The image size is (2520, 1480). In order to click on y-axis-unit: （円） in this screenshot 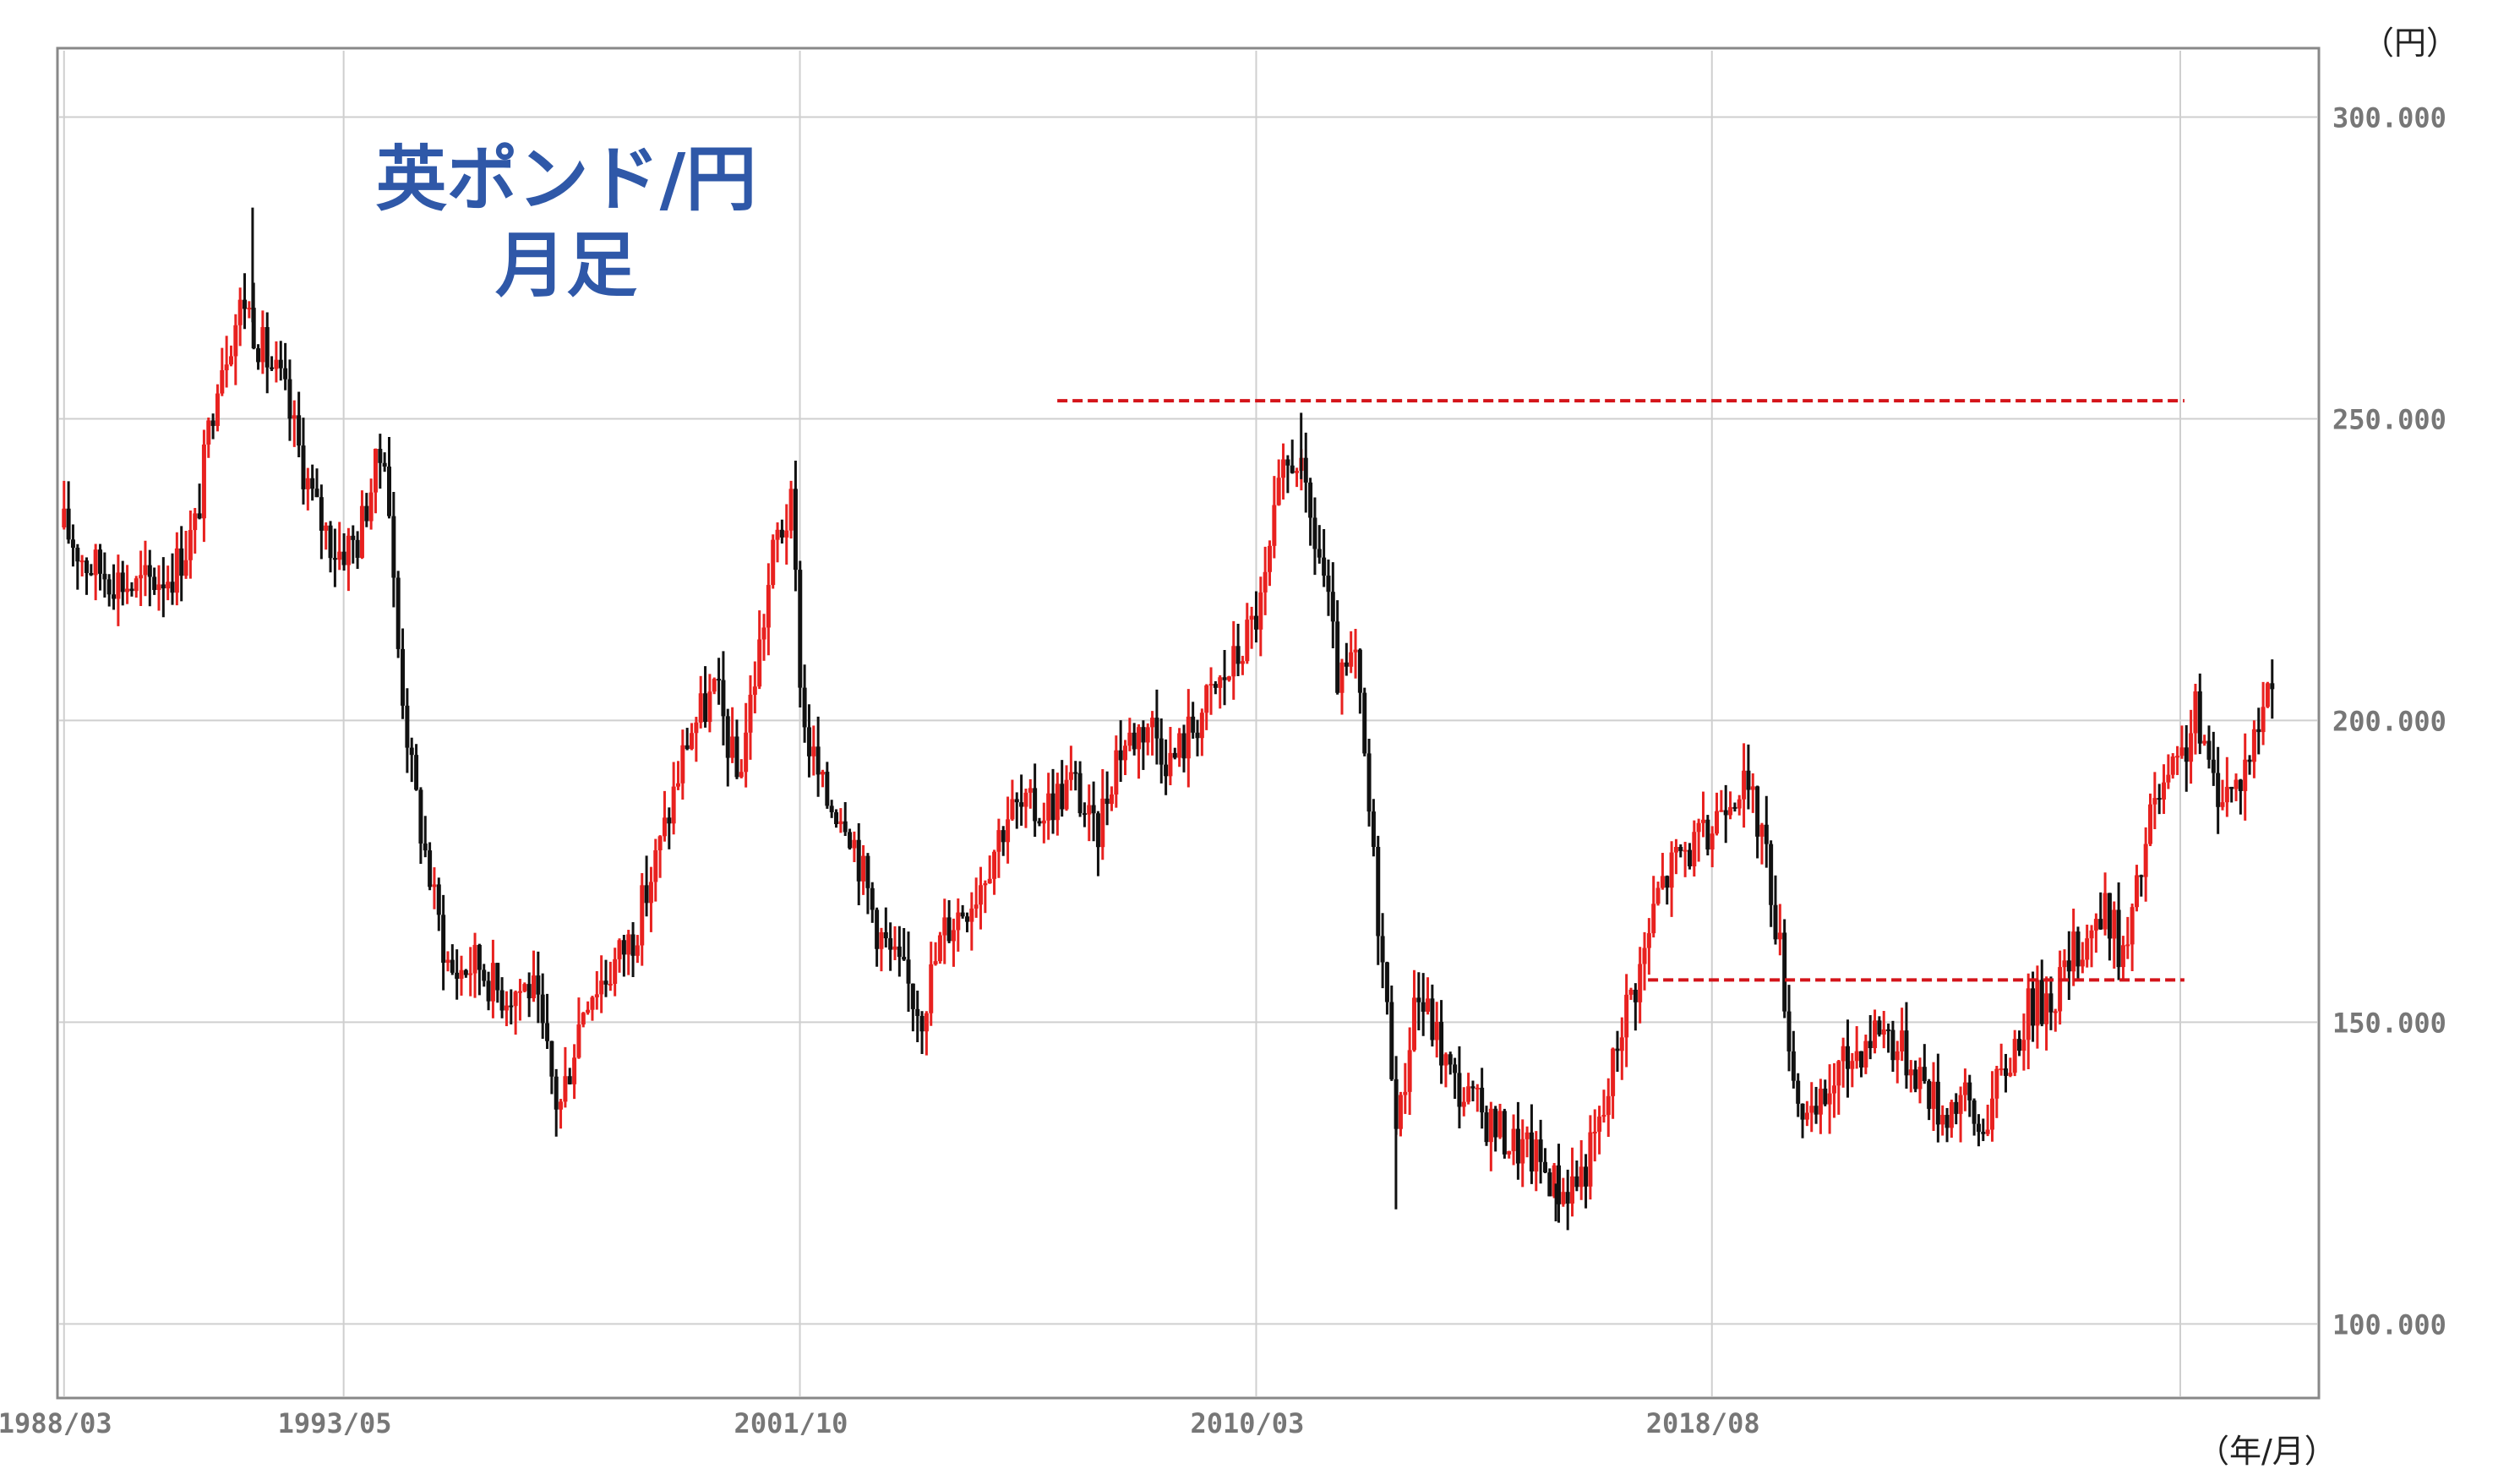, I will do `click(2410, 43)`.